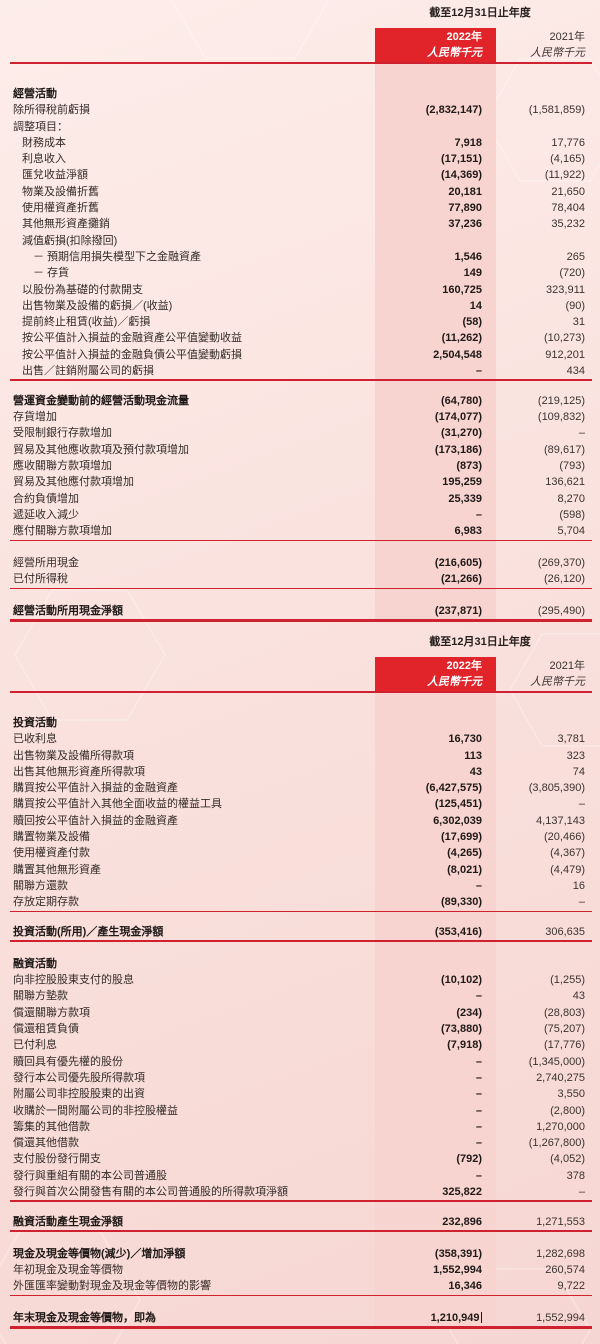 Image resolution: width=600 pixels, height=1344 pixels. Describe the element at coordinates (461, 338) in the screenshot. I see `value-2022: (11,262)` at that location.